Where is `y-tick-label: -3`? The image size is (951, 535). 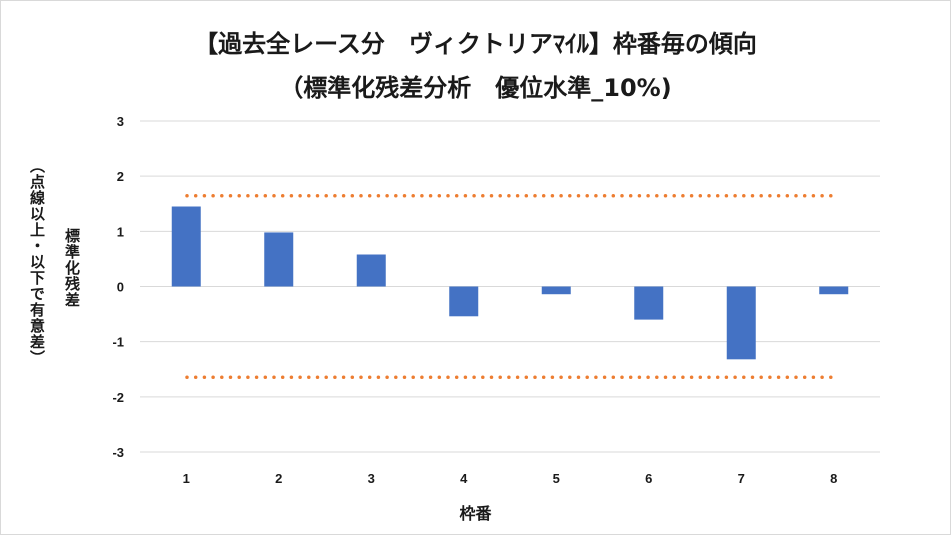
y-tick-label: -3 is located at coordinates (118, 452).